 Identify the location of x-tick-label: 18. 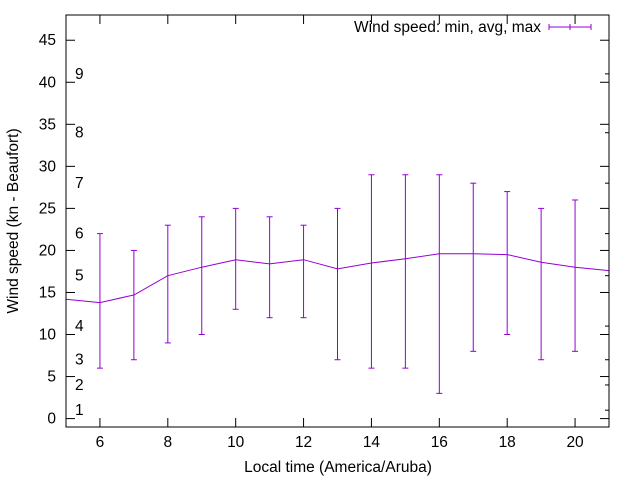
(507, 442).